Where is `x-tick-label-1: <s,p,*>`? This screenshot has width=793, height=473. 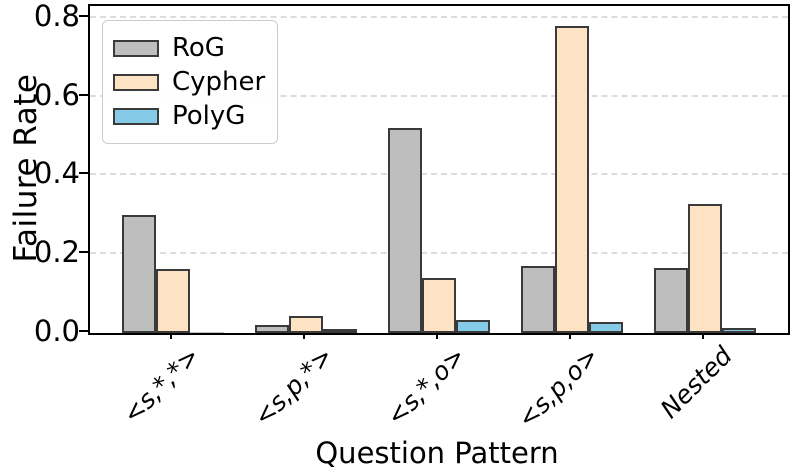
x-tick-label-1: <s,p,*> is located at coordinates (293, 386).